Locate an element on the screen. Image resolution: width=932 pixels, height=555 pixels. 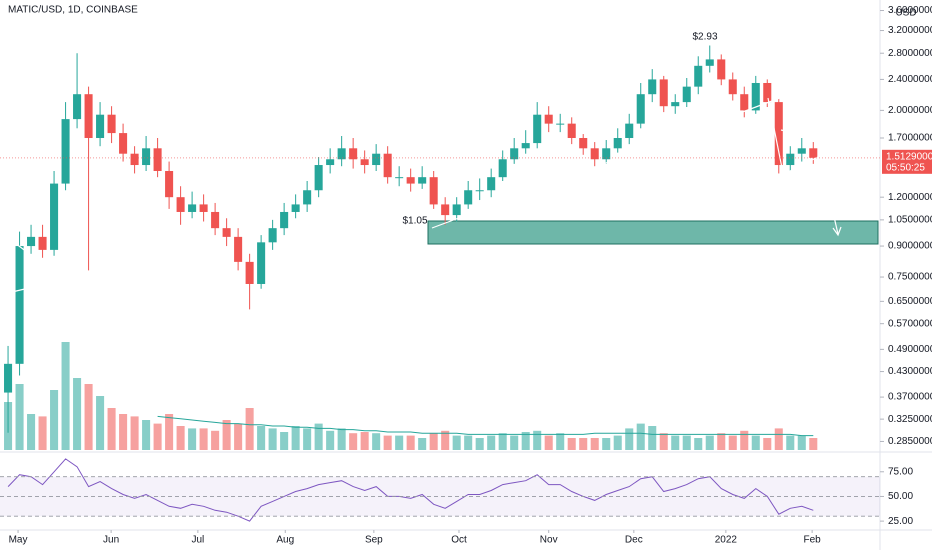
last-price-box is located at coordinates (907, 161).